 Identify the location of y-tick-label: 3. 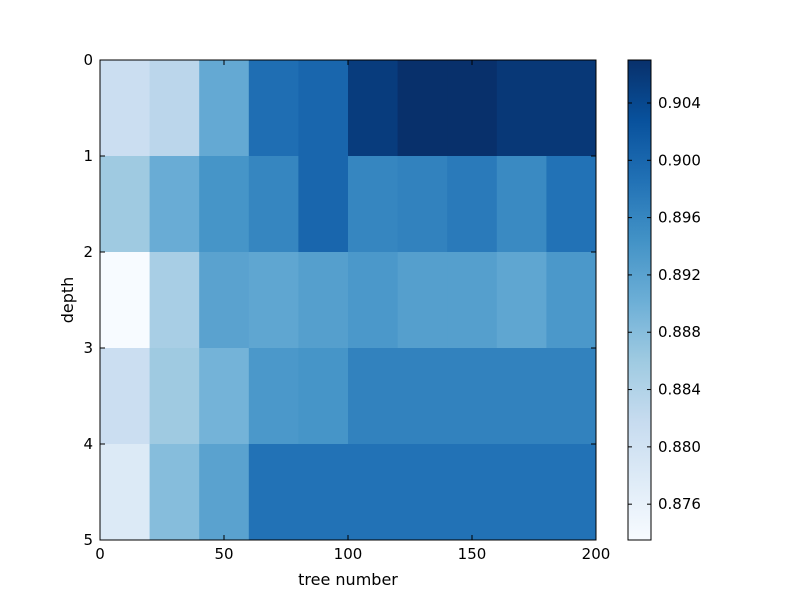
(88, 348).